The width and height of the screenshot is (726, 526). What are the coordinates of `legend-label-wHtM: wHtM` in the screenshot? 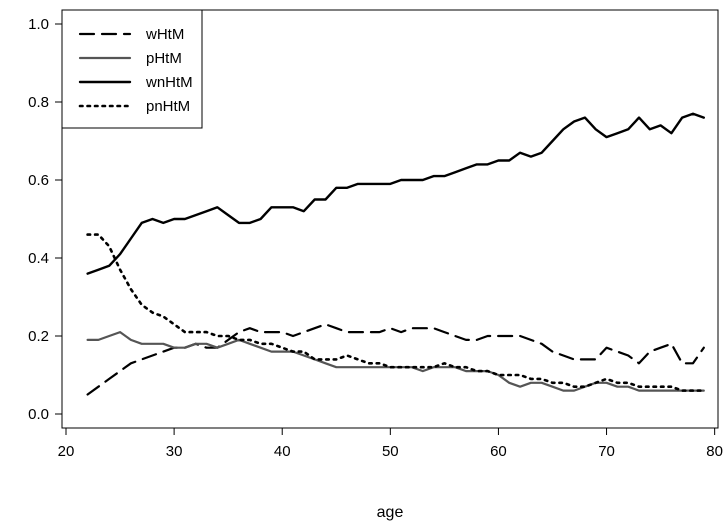 It's located at (164, 34).